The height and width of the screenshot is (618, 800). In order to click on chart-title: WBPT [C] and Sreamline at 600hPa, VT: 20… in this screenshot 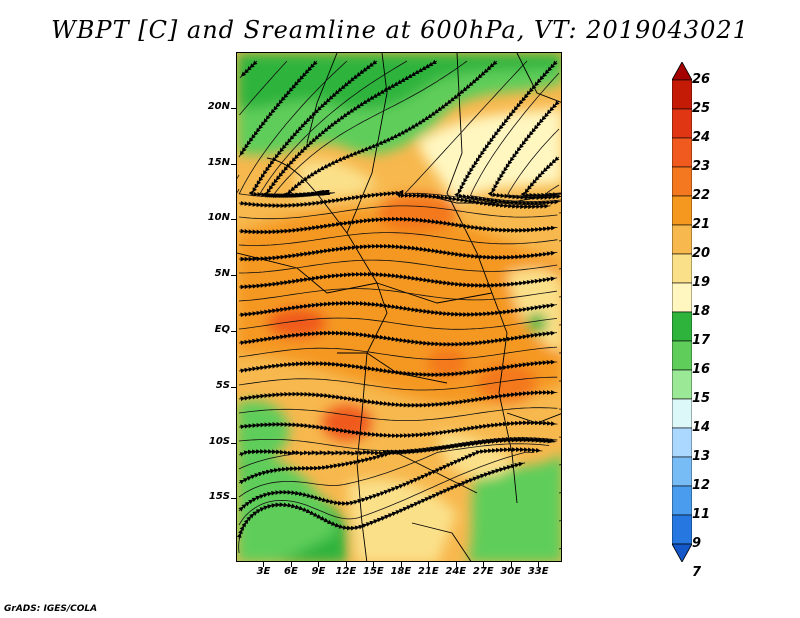, I will do `click(400, 30)`.